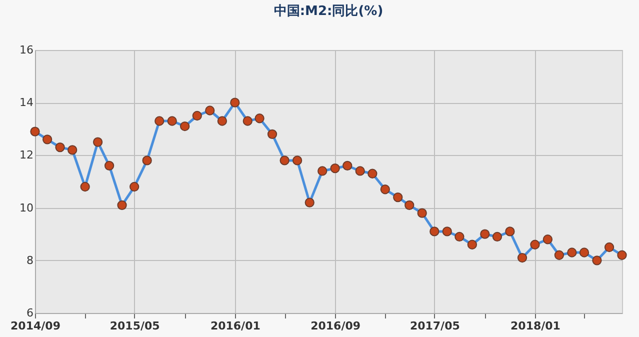  Describe the element at coordinates (535, 326) in the screenshot. I see `x-tick-label: 2018/01` at that location.